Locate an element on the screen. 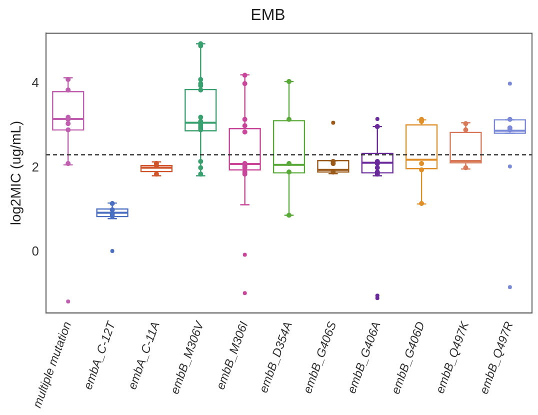 The width and height of the screenshot is (538, 415). y-tick-label: 4 is located at coordinates (36, 82).